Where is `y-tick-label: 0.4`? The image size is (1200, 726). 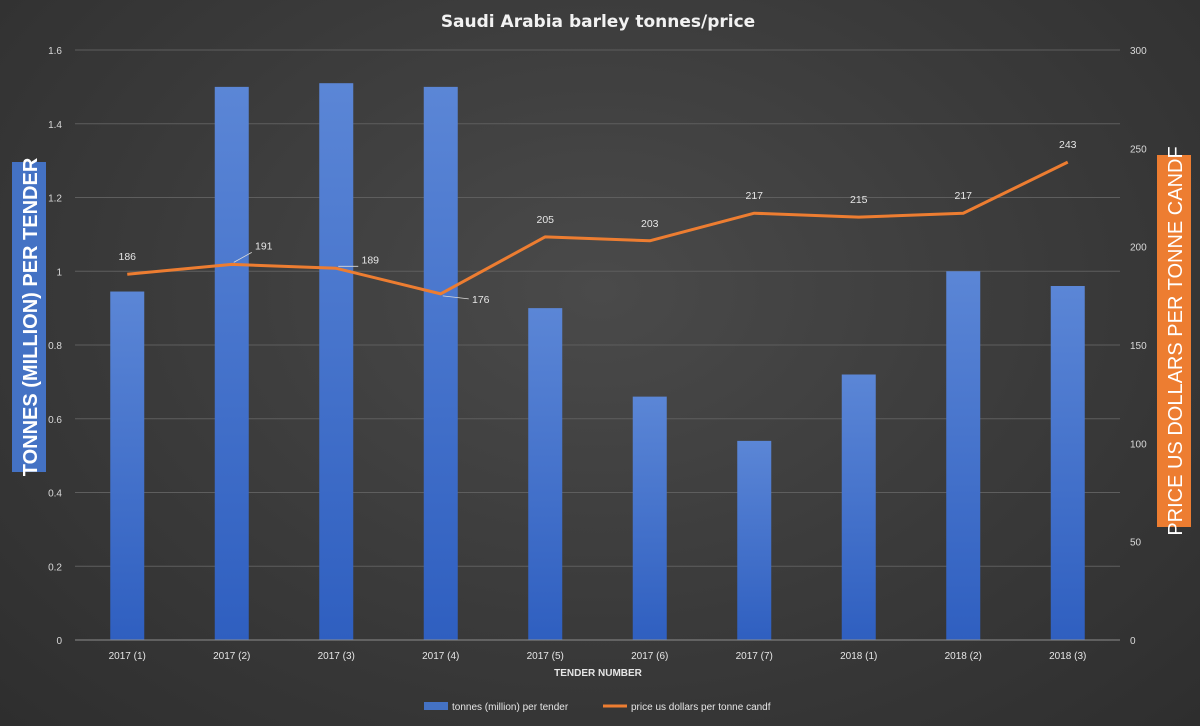 y-tick-label: 0.4 is located at coordinates (55, 494).